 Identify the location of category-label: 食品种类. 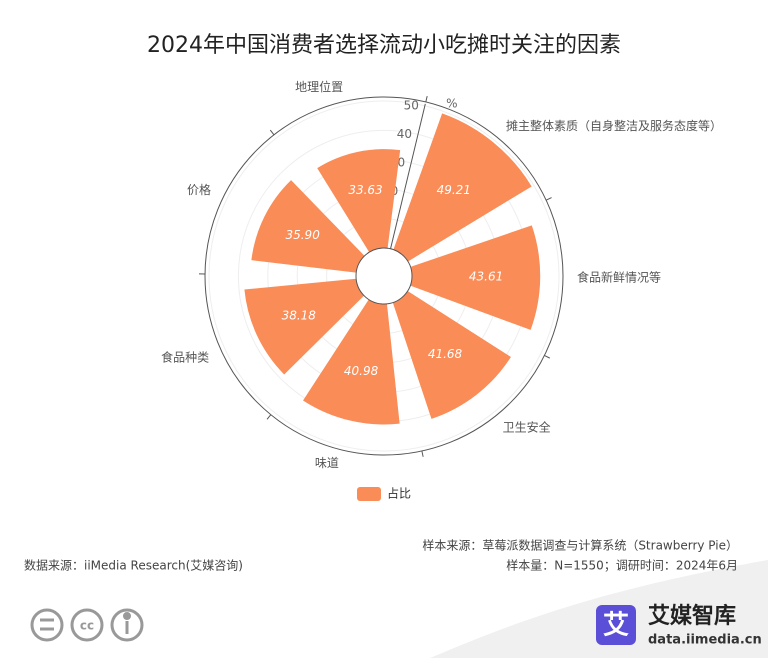
(185, 356).